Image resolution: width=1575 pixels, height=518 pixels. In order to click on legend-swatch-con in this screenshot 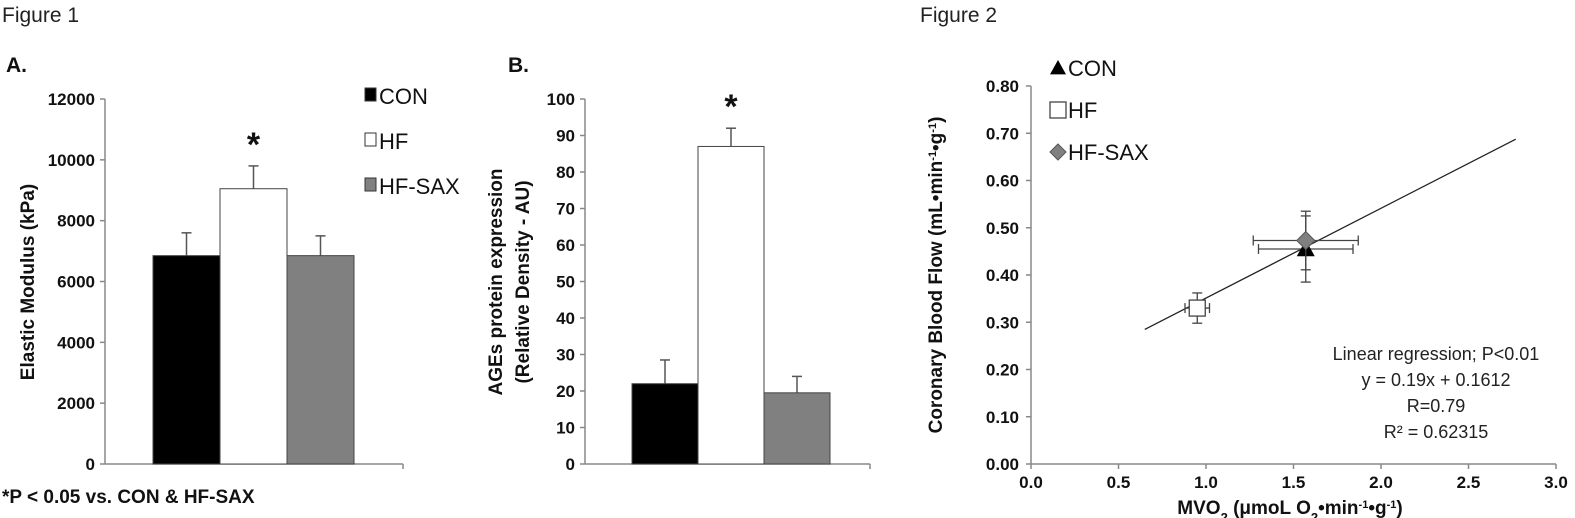, I will do `click(370, 94)`.